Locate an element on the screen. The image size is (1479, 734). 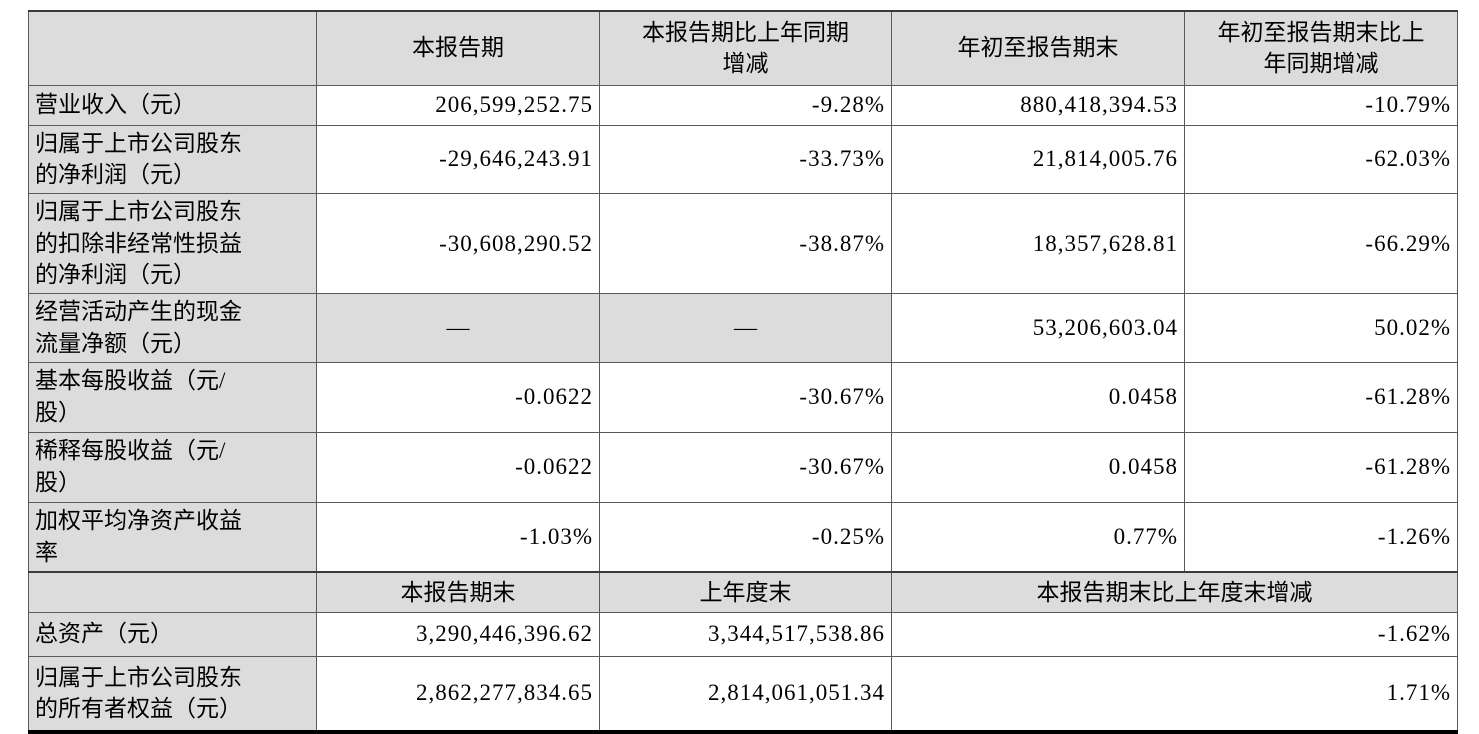
value-end-of-prior-year: 2,814,061,051.34 is located at coordinates (745, 694).